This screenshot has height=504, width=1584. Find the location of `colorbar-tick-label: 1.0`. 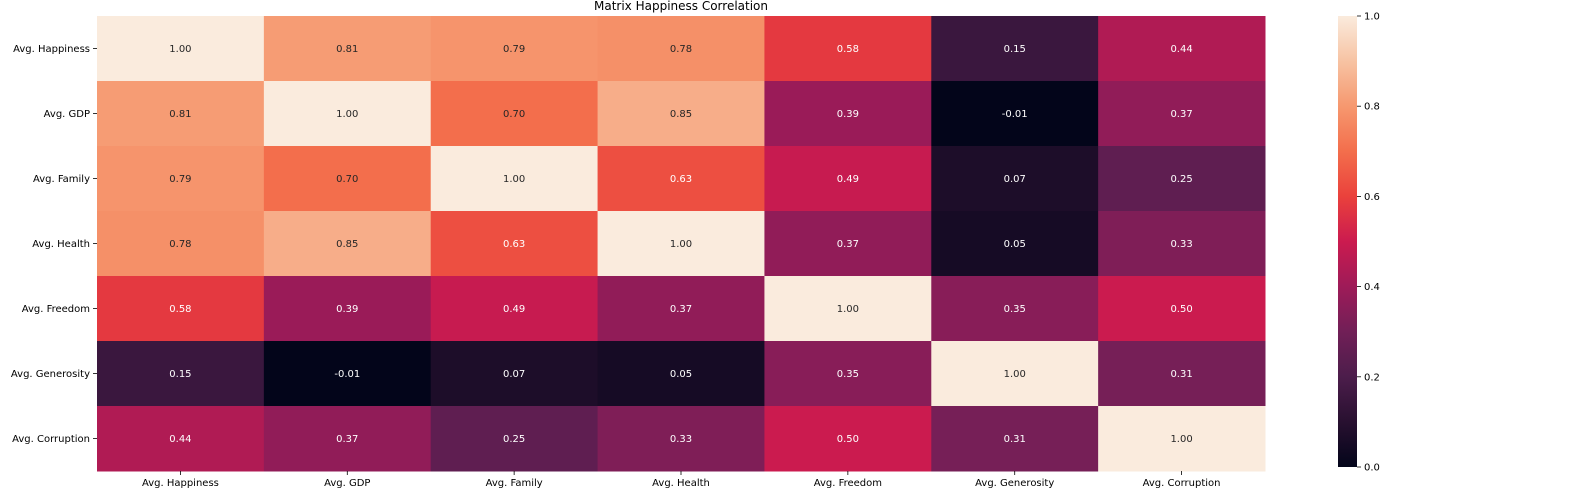

colorbar-tick-label: 1.0 is located at coordinates (1372, 17).